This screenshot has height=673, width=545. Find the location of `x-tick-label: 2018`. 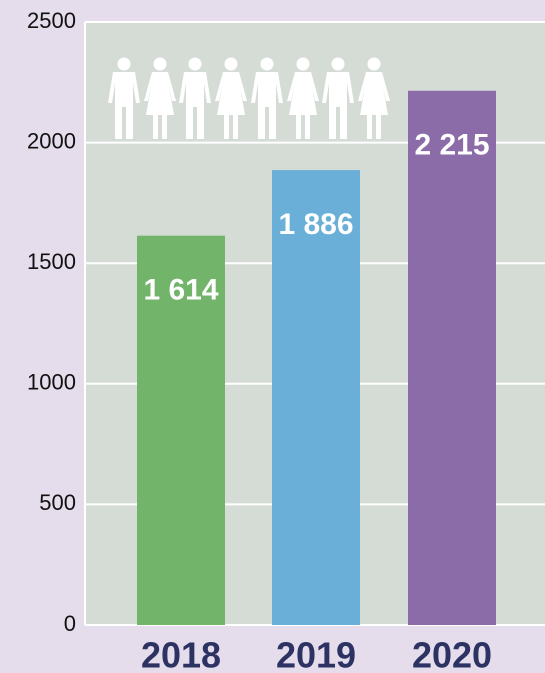

x-tick-label: 2018 is located at coordinates (181, 654).